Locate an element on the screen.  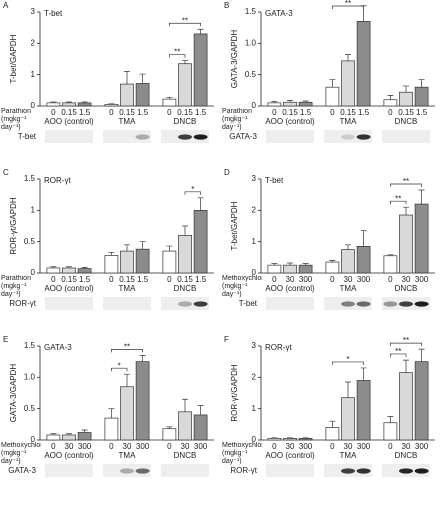
group-label: AOO (control) is located at coordinates (290, 288).